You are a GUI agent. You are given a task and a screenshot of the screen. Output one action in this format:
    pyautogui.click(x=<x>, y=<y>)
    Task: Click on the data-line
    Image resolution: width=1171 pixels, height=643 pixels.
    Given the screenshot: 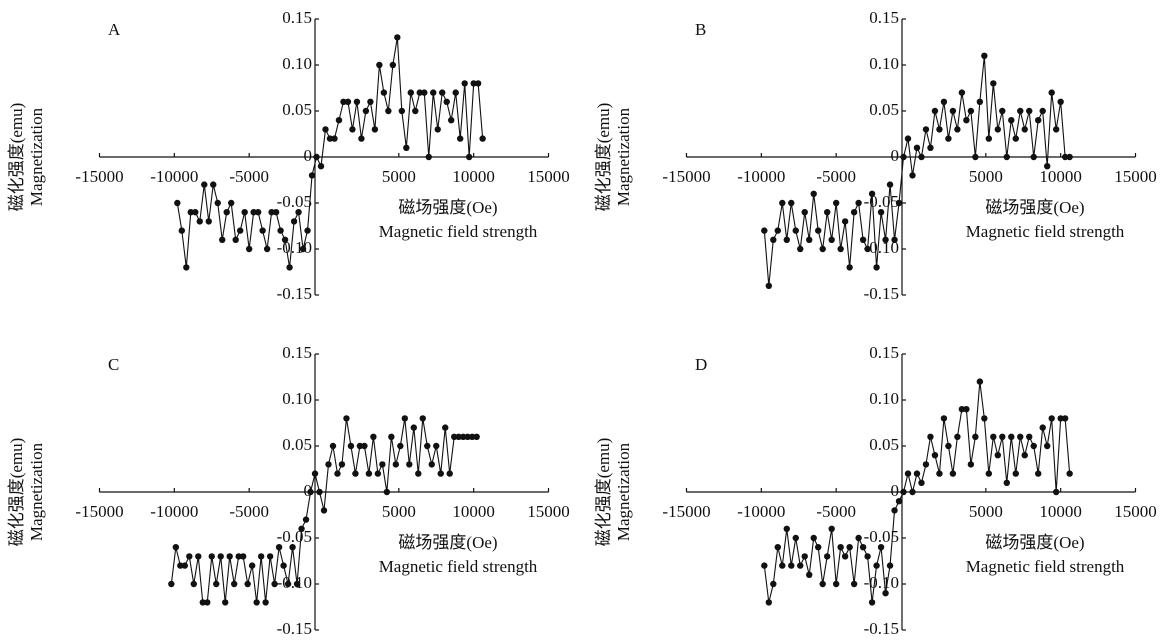 What is the action you would take?
    pyautogui.click(x=916, y=170)
    